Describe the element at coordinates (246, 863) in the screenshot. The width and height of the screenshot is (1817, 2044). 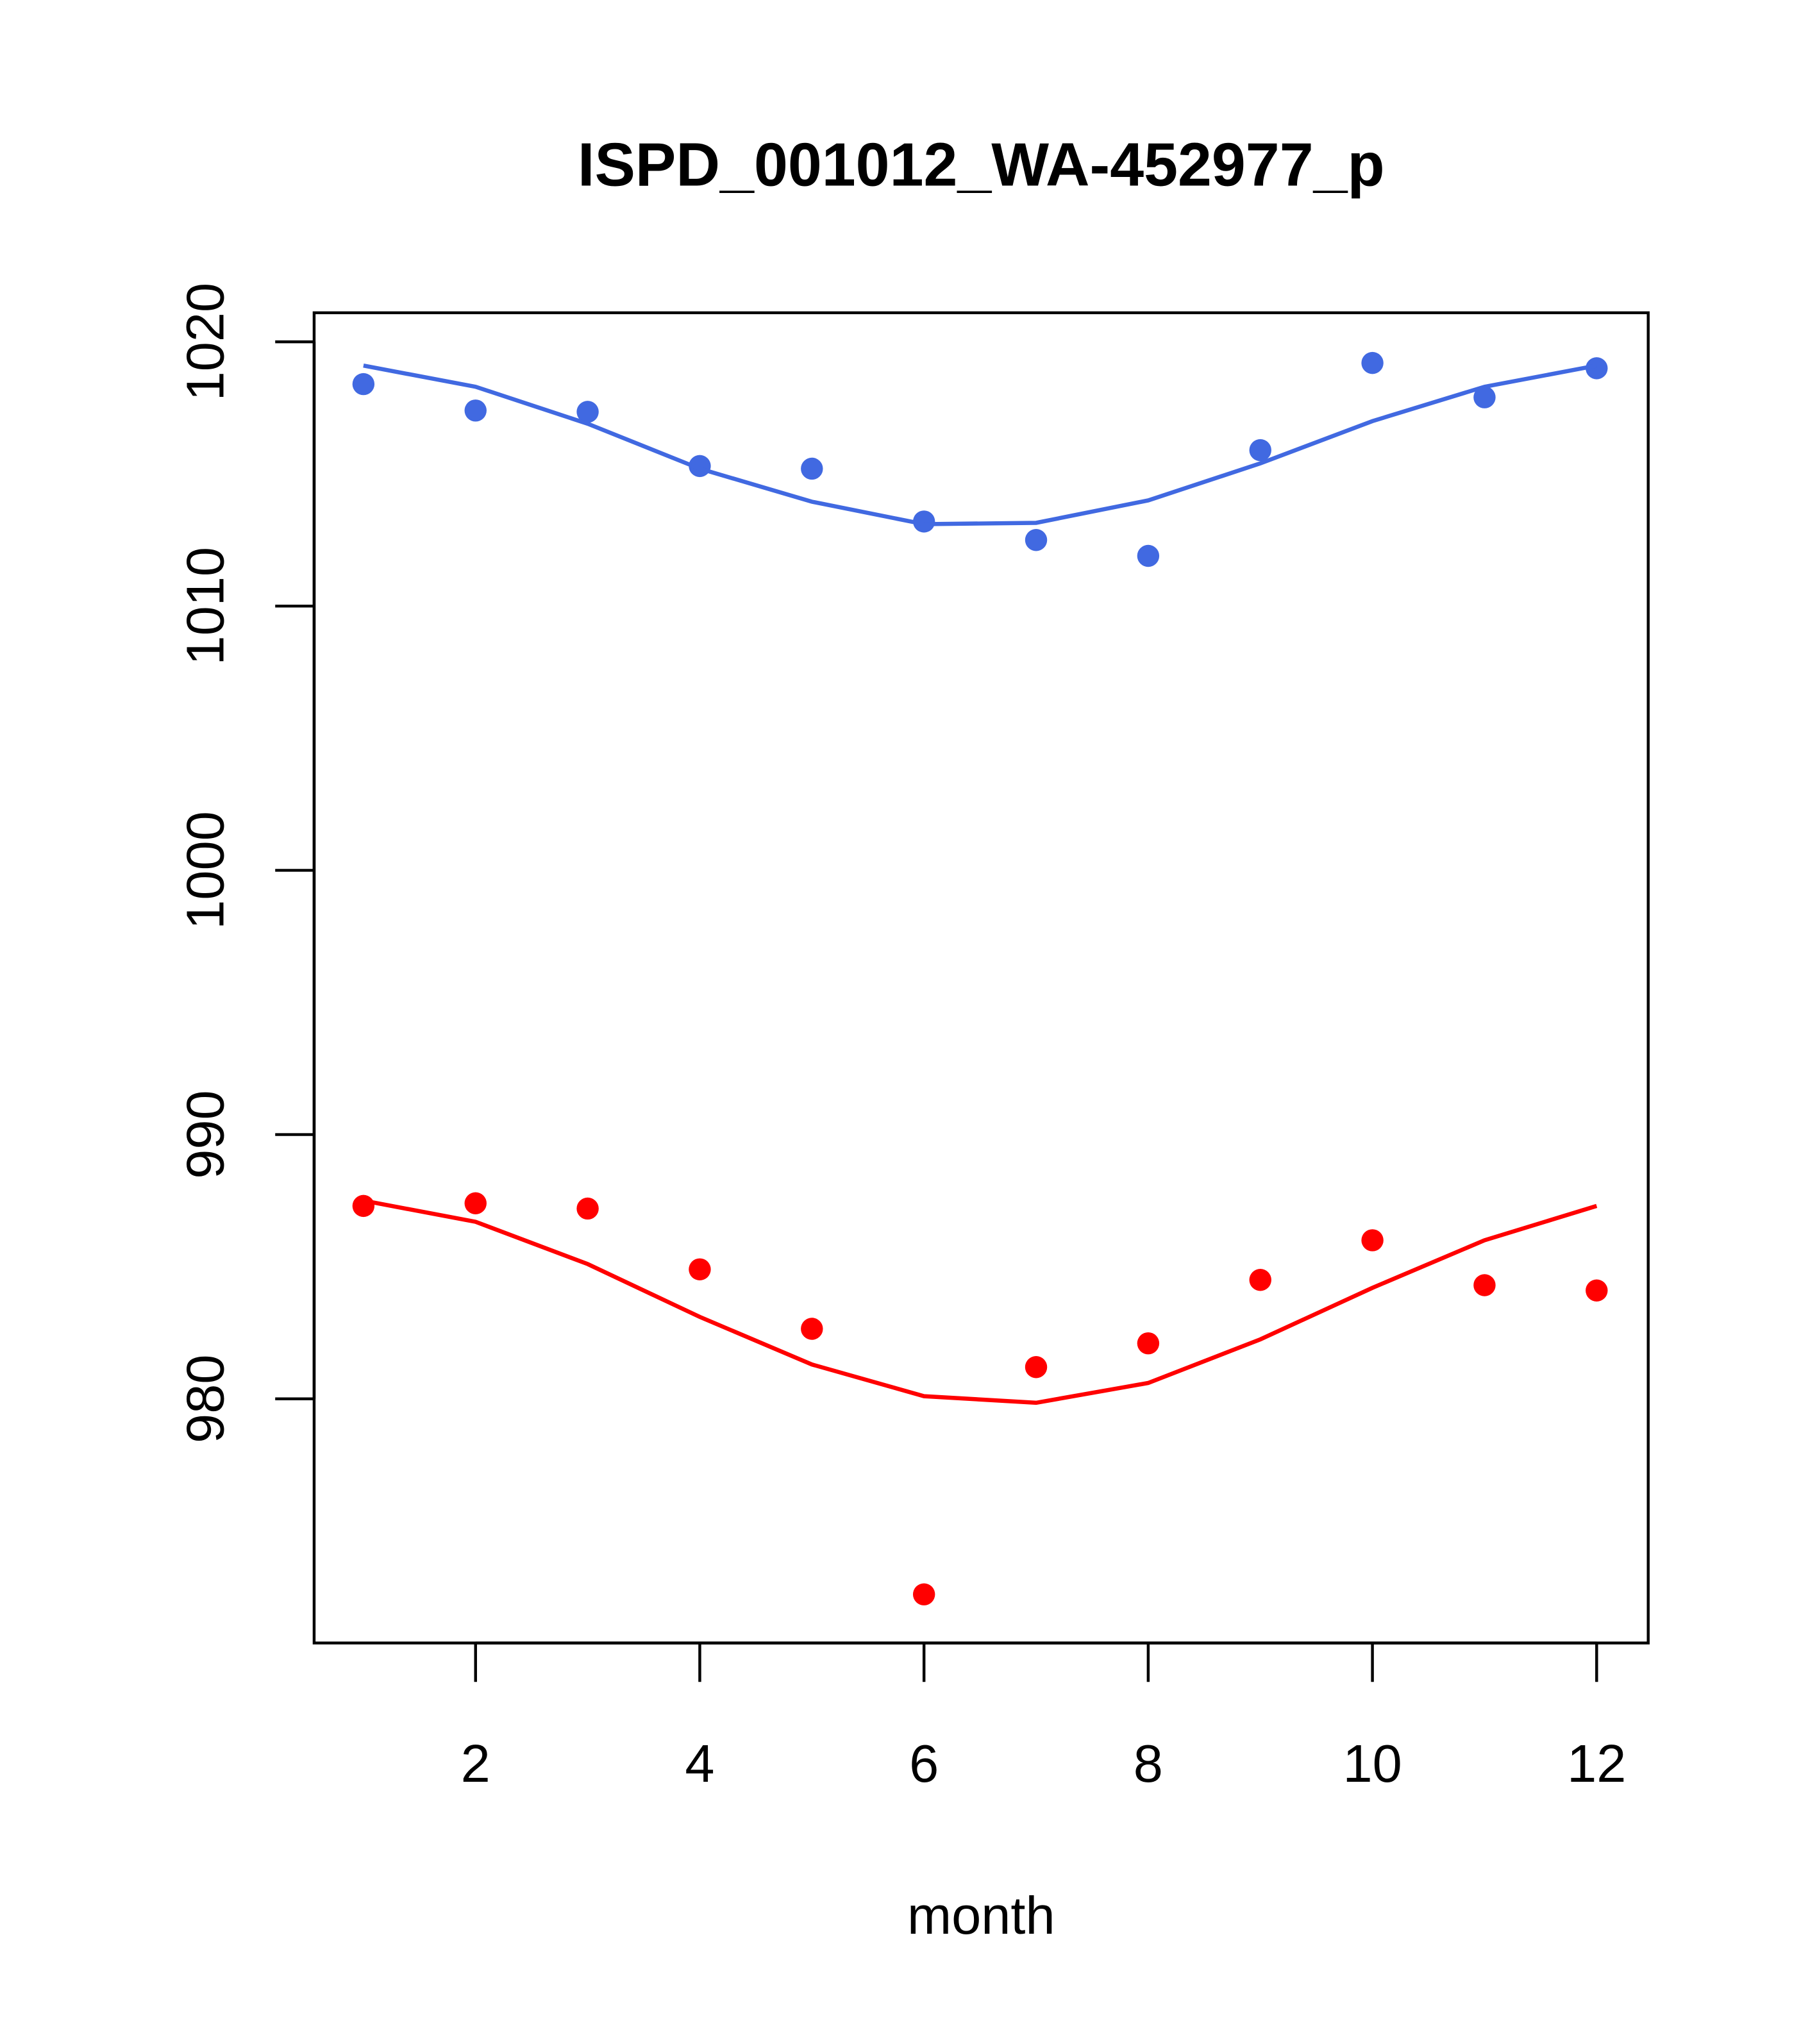
I see `y-axis: 980 990 1000 1010 1020` at that location.